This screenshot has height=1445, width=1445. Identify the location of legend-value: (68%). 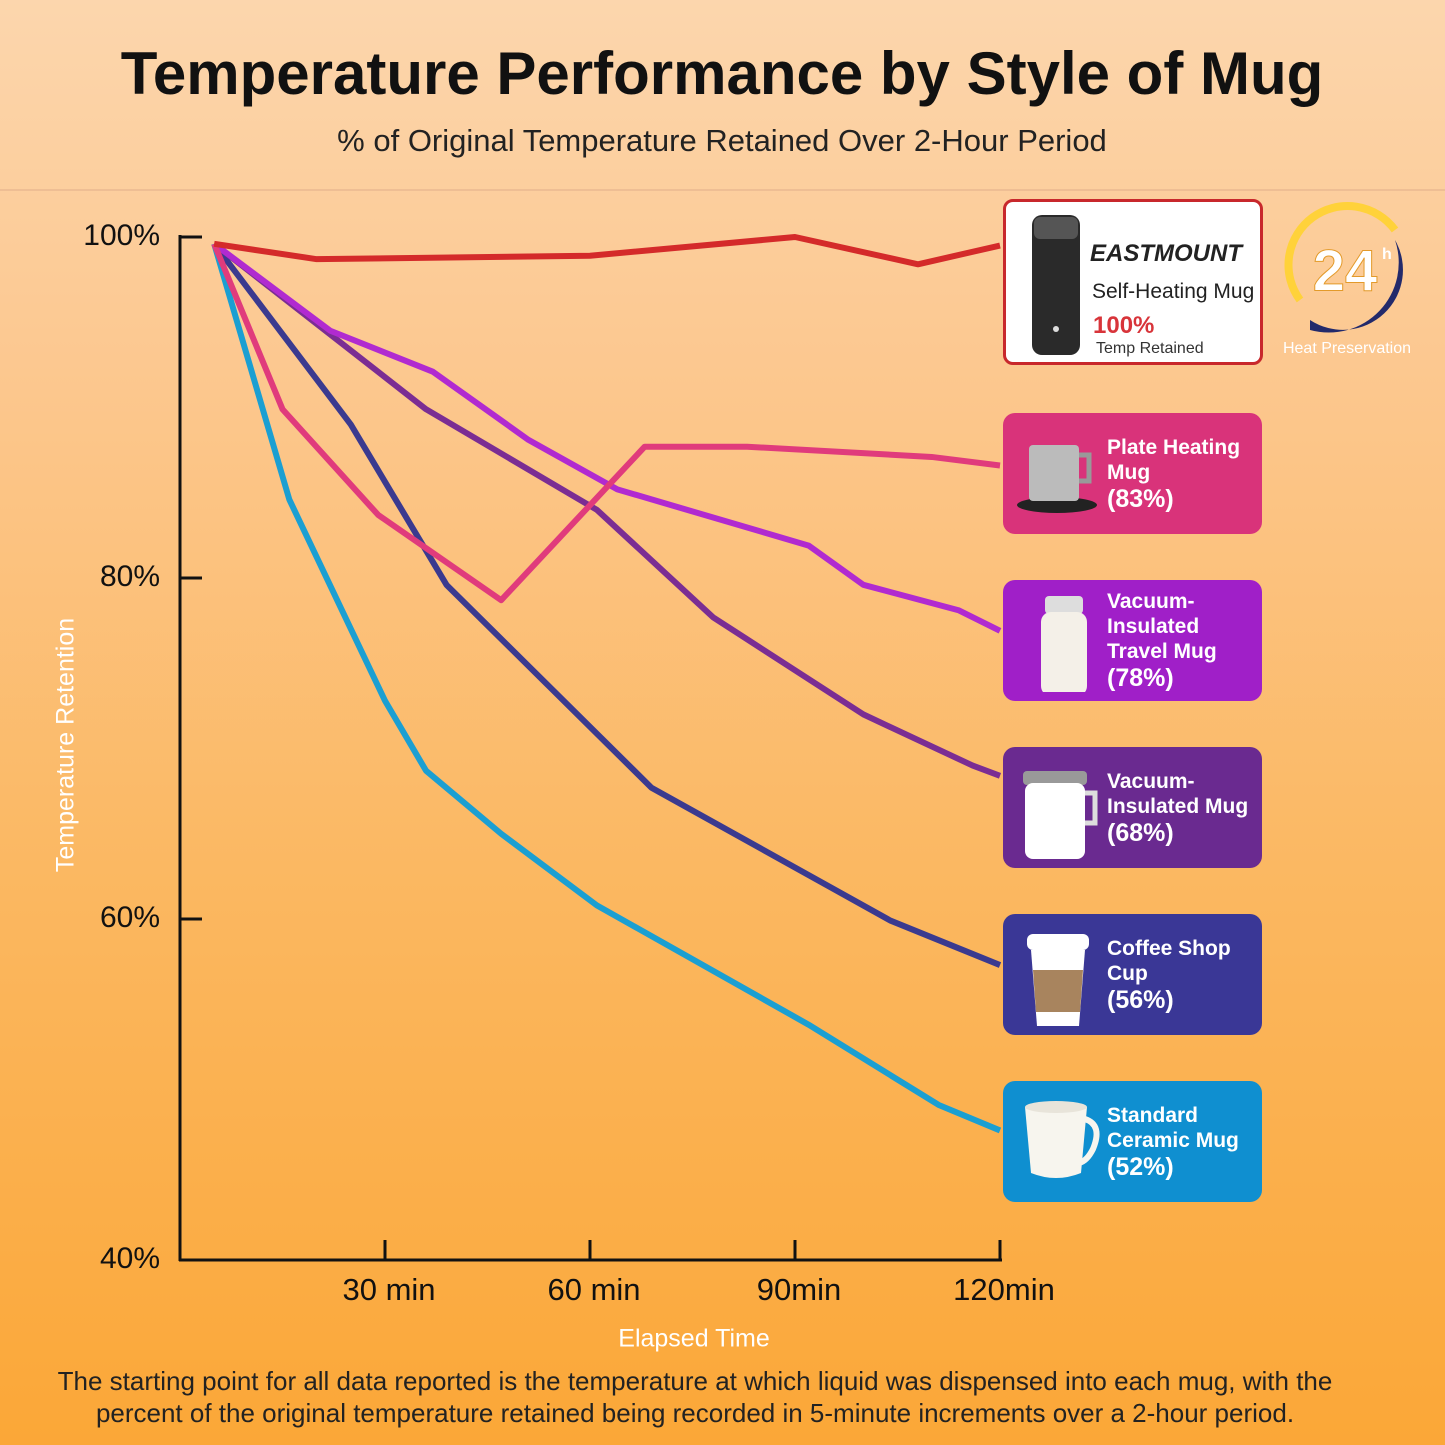
(1140, 832).